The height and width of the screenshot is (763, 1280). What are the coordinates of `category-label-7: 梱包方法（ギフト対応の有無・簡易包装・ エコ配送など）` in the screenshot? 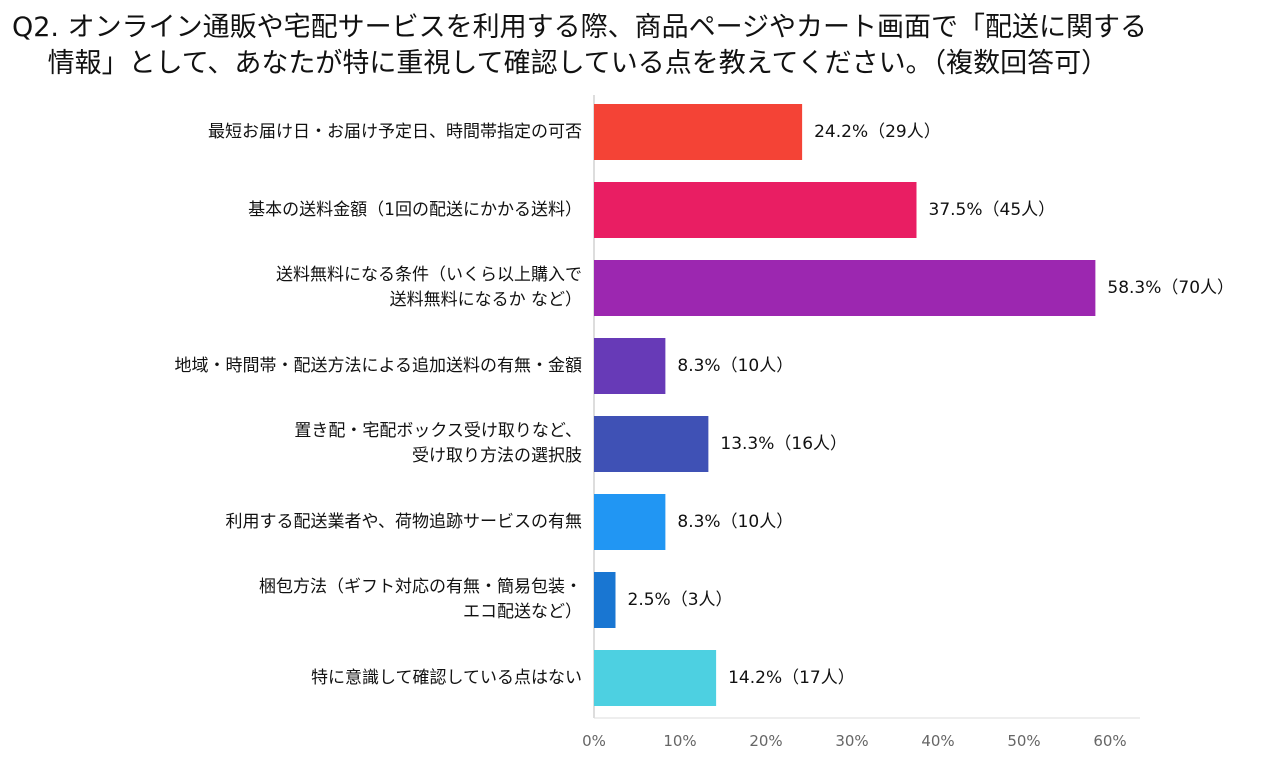 It's located at (420, 599).